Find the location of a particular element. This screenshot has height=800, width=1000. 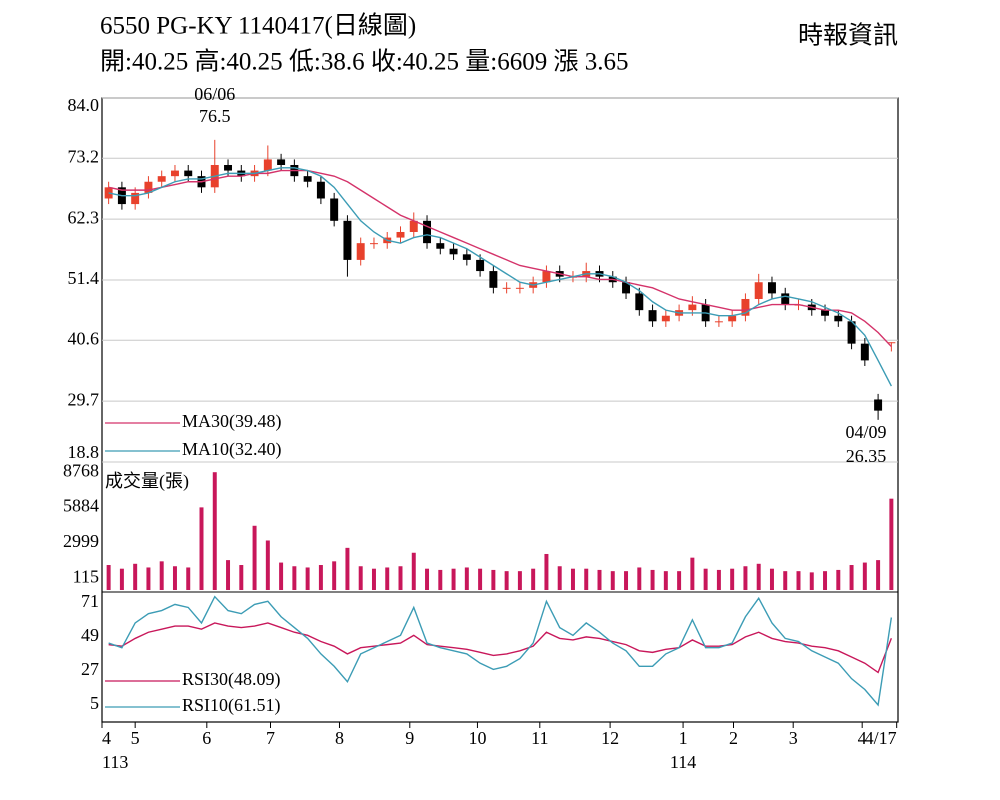

x-tick-label: 7 is located at coordinates (270, 738).